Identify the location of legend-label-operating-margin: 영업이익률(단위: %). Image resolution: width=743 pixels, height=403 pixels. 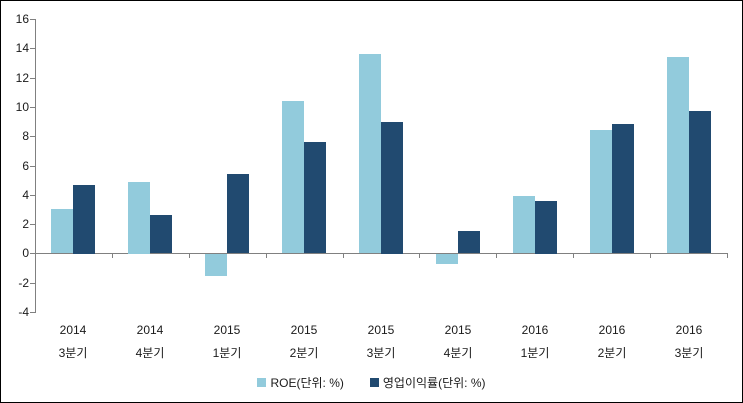
(434, 383).